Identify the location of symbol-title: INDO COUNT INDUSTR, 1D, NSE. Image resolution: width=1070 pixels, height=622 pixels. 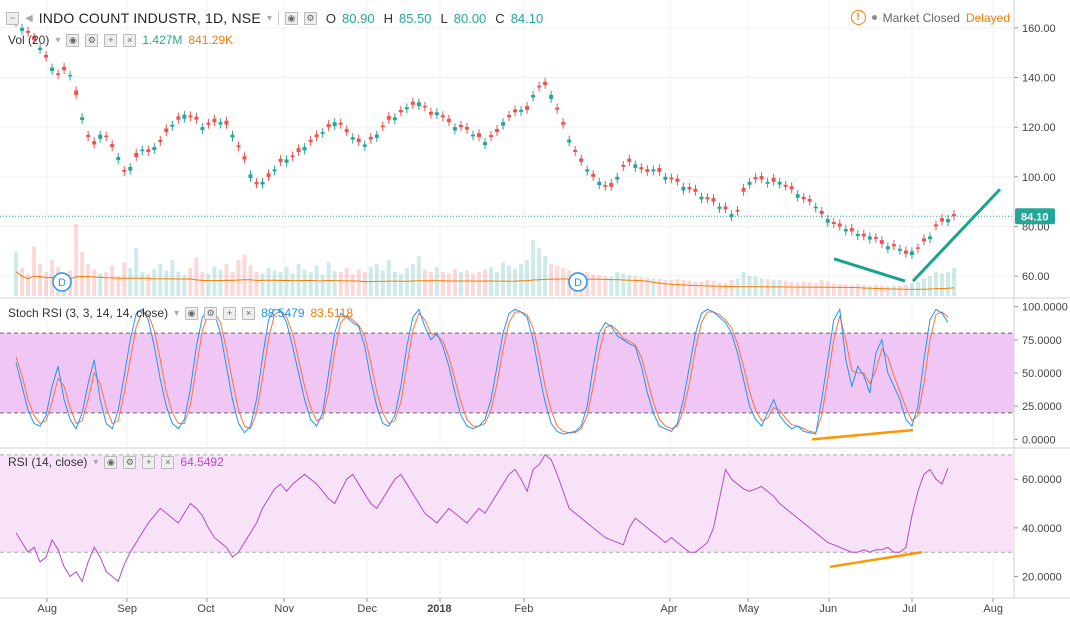
(149, 18).